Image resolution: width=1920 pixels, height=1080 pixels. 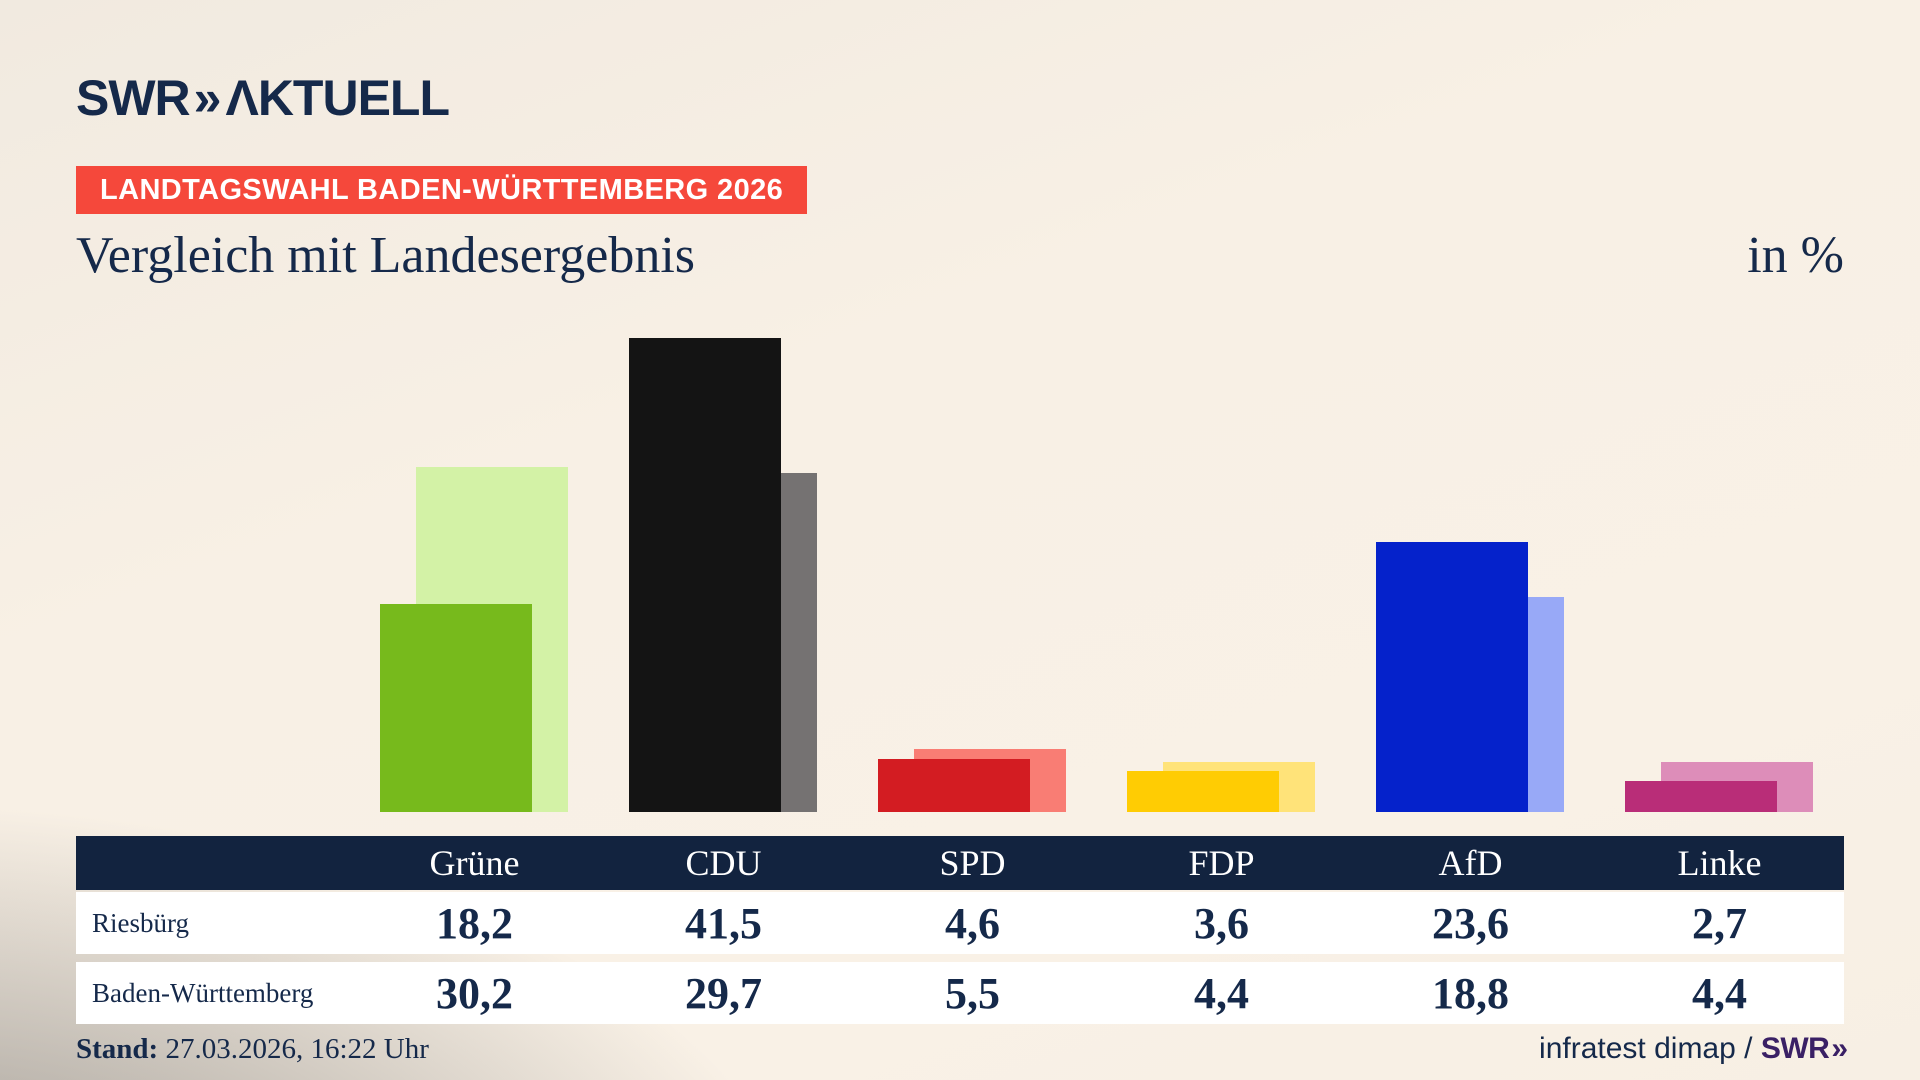 I want to click on row-label-riesbuerg: Riesbürg, so click(x=141, y=922).